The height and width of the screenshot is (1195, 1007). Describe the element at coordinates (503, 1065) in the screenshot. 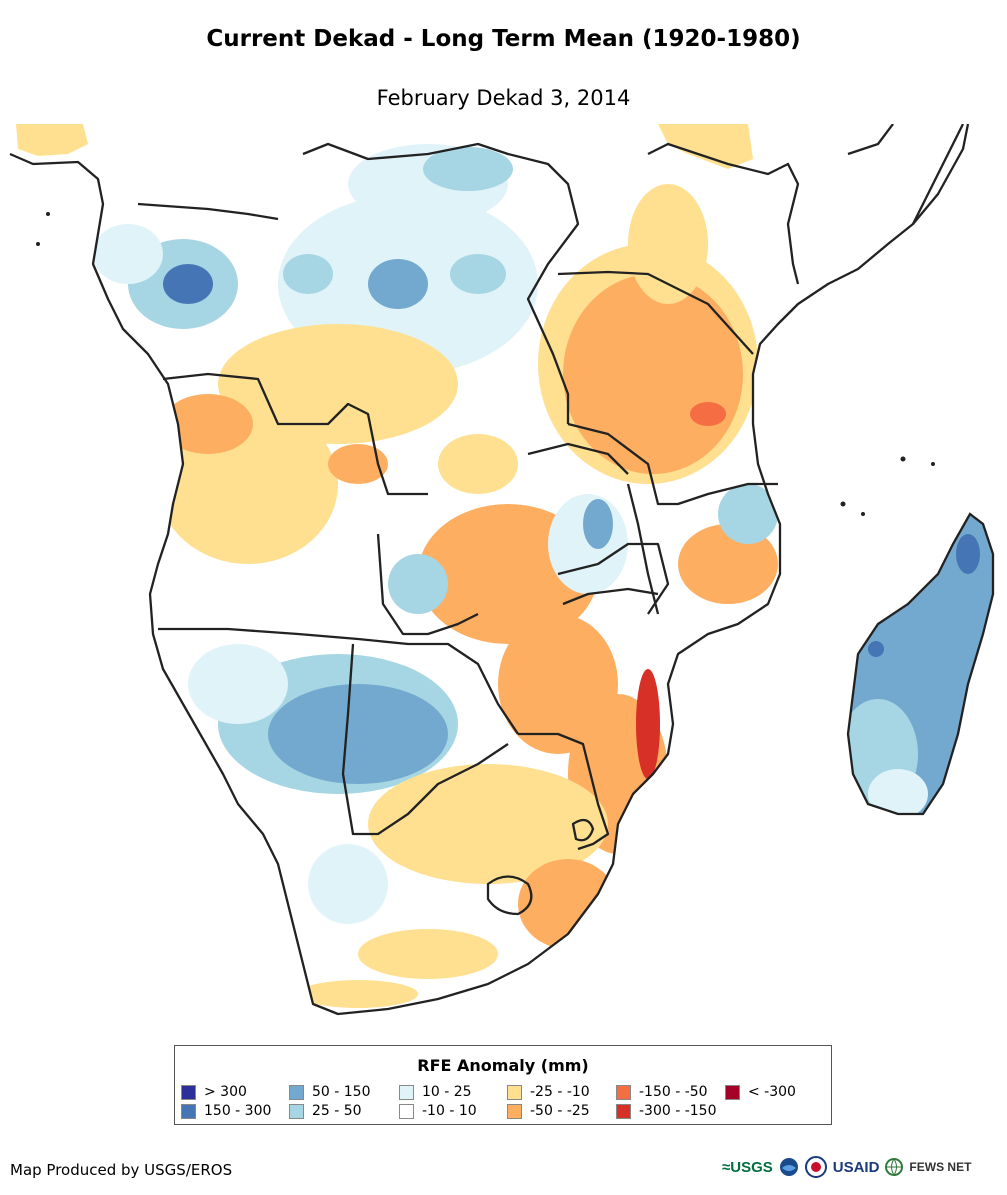

I see `legend-title: RFE Anomaly (mm)` at that location.